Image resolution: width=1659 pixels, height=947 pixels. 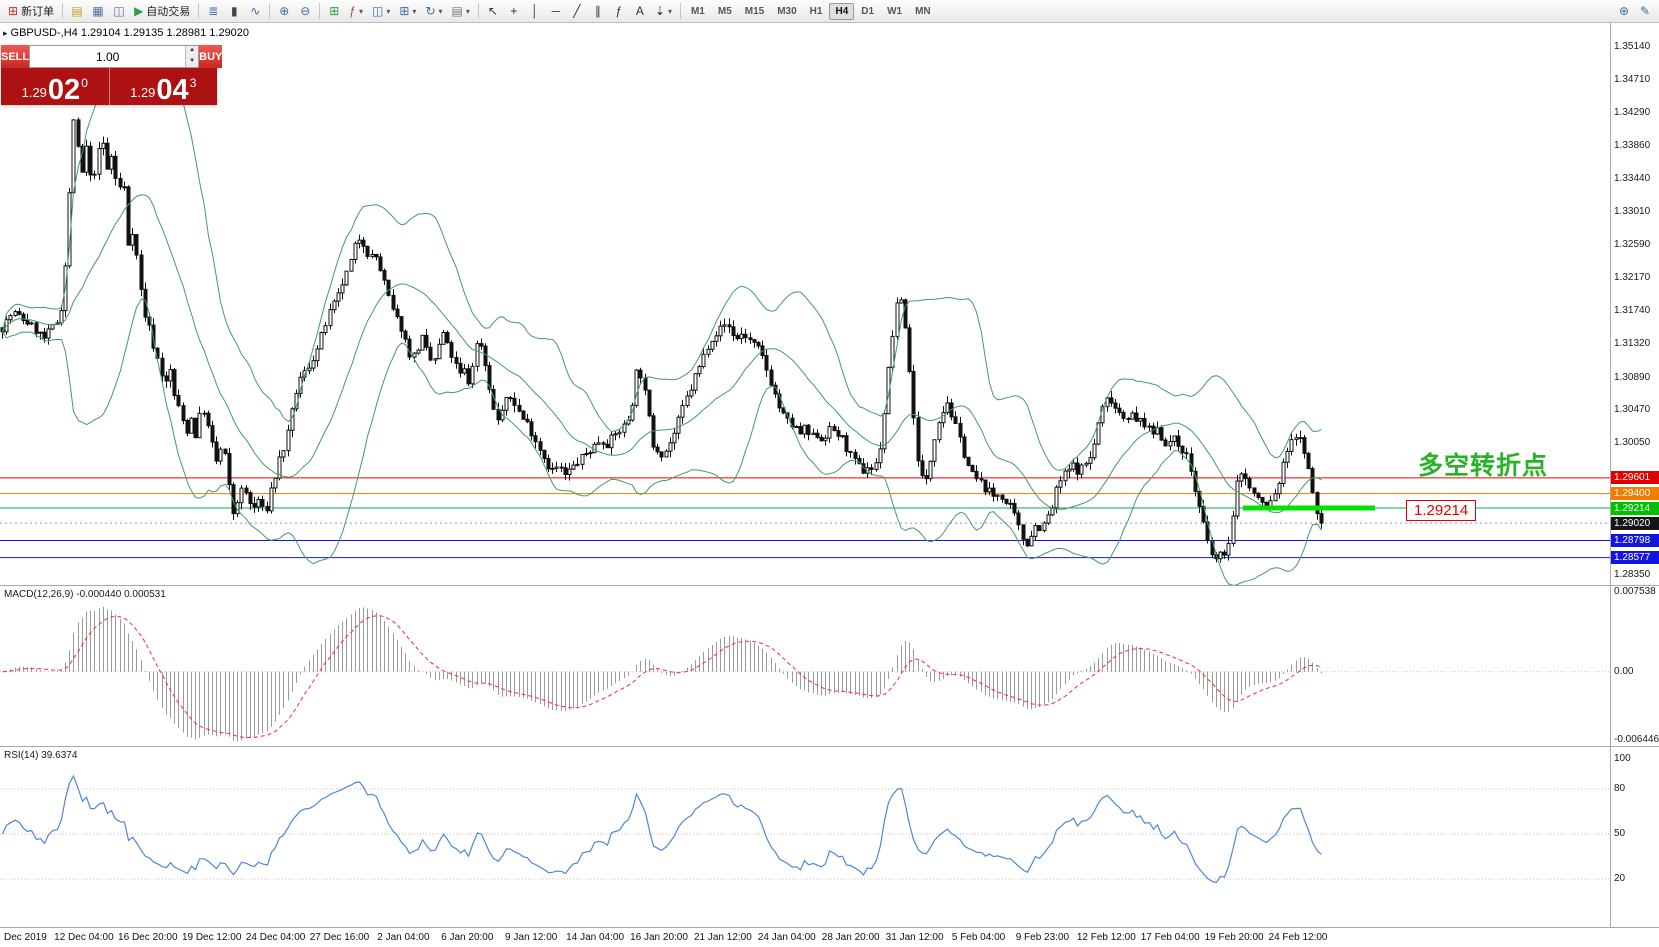 What do you see at coordinates (1170, 937) in the screenshot?
I see `time-axis-label: 17 Feb 04:00` at bounding box center [1170, 937].